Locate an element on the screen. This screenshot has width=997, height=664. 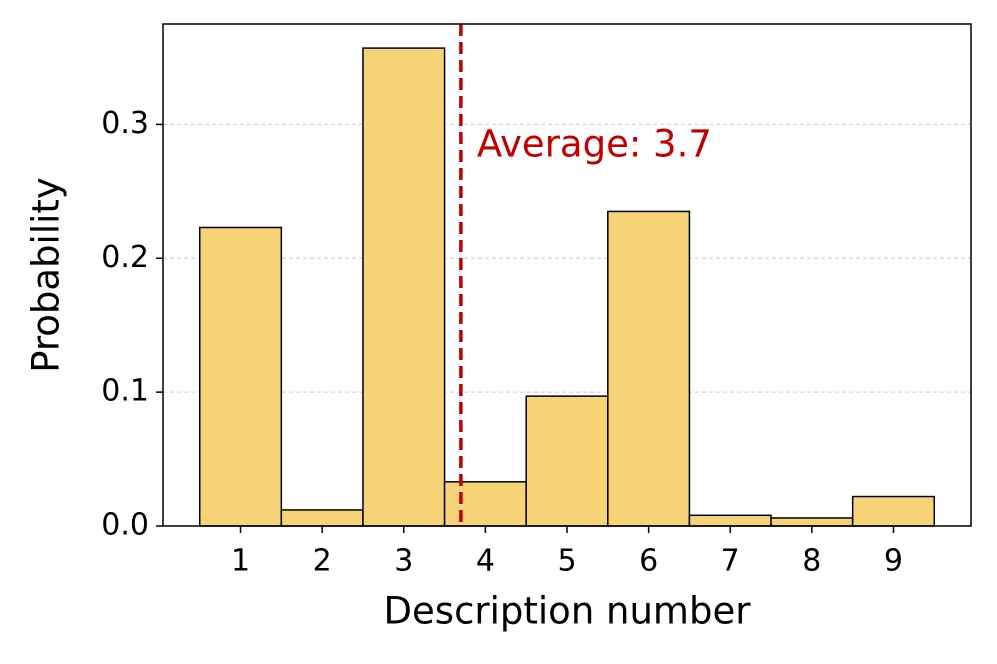
x-tick-label: 2 is located at coordinates (322, 561).